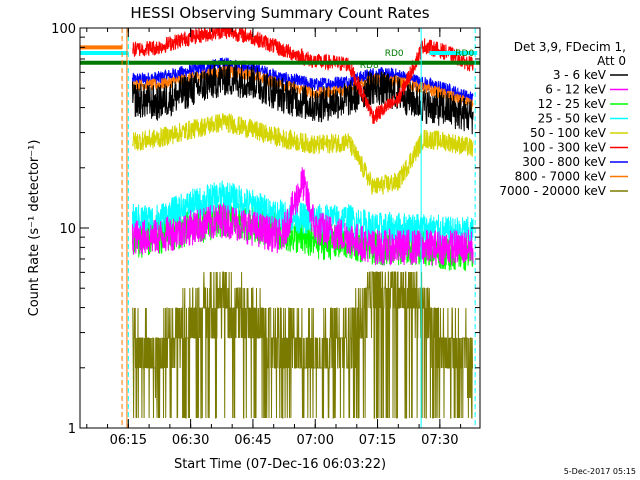  Describe the element at coordinates (72, 429) in the screenshot. I see `y-tick-label-0: 1` at that location.